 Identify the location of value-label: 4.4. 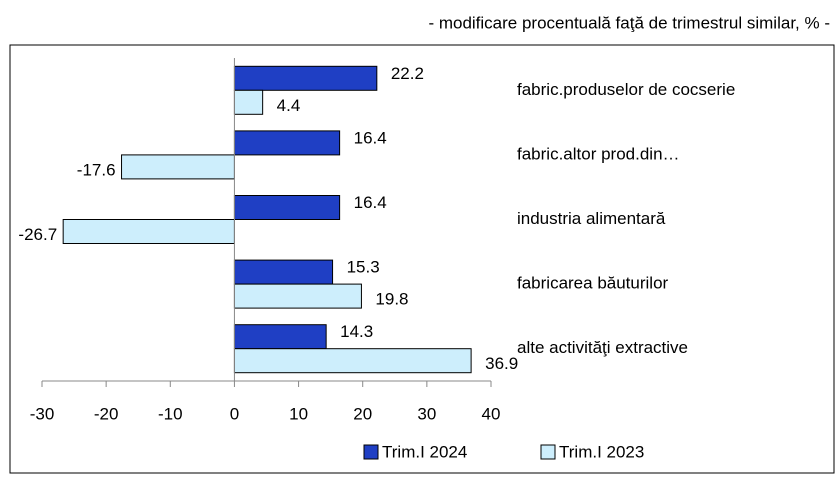
(289, 105).